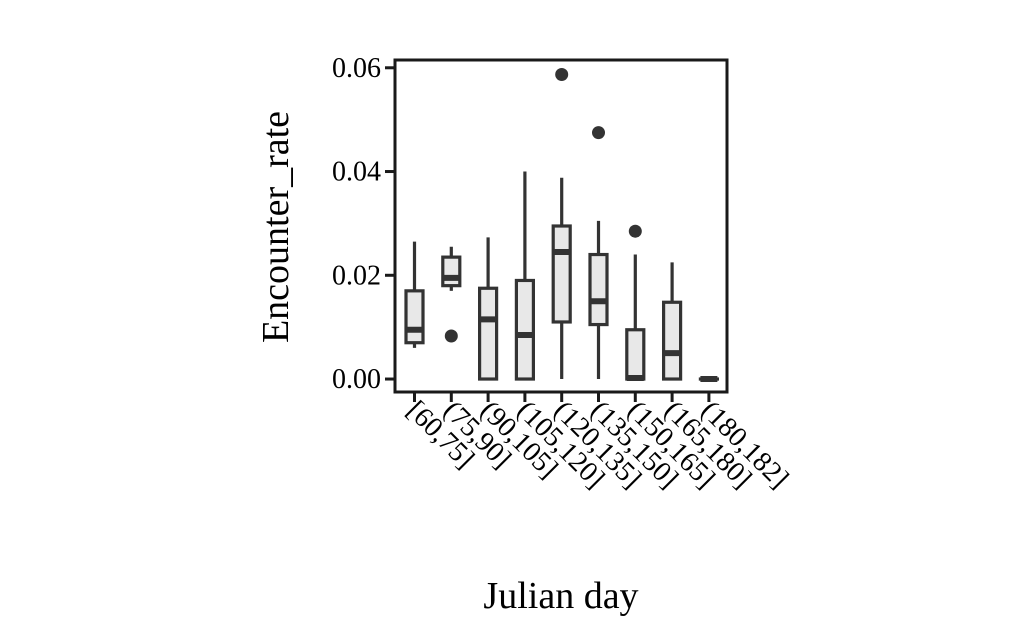 The height and width of the screenshot is (627, 1015). I want to click on y-tick-label: 0.00, so click(356, 379).